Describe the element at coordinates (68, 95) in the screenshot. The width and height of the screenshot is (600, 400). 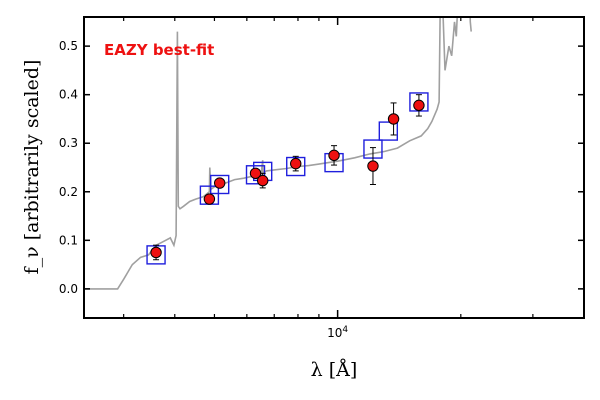
I see `y-tick-label: 0.4` at that location.